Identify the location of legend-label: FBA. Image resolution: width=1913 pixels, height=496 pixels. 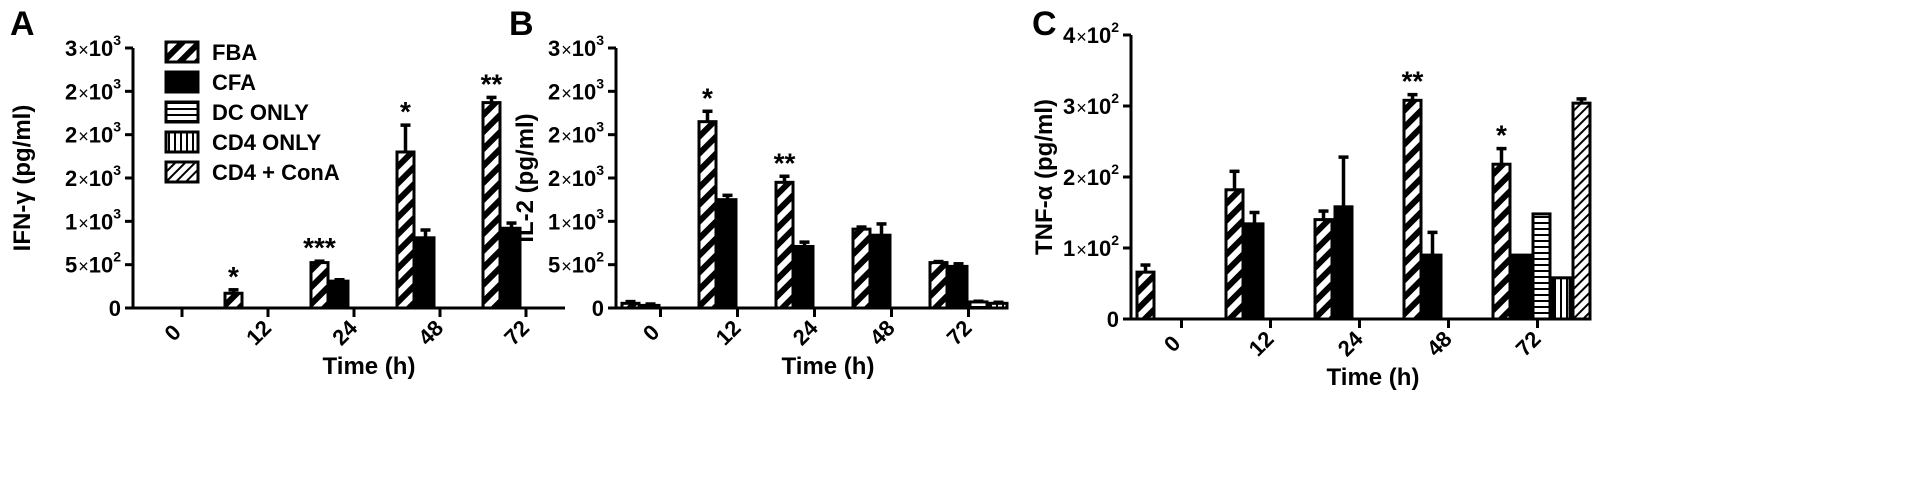
(234, 52).